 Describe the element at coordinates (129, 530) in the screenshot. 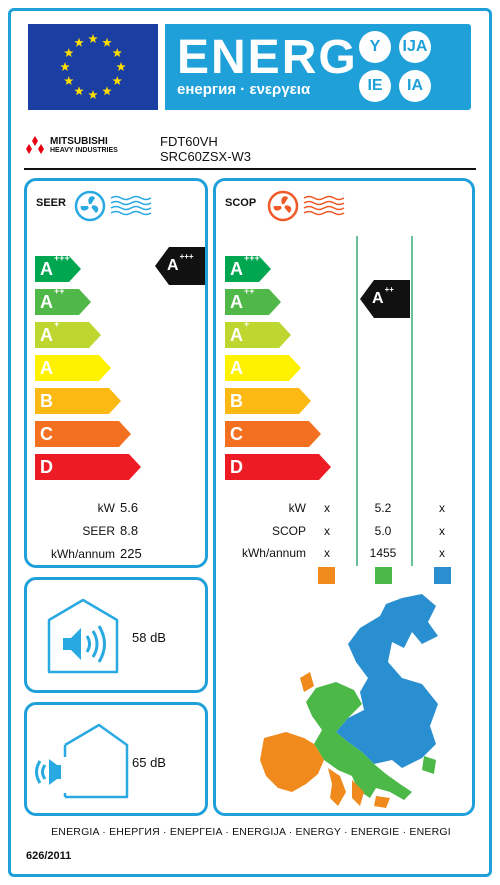

I see `cool-seer-value: 8.8` at that location.